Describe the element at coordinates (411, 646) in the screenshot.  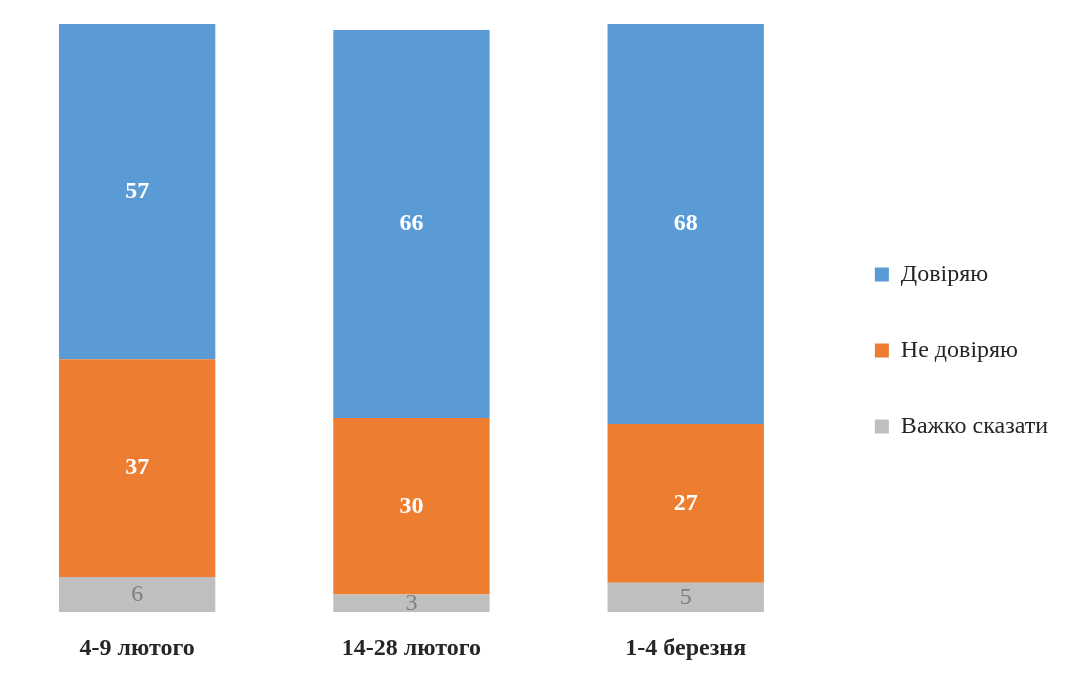
I see `x-tick-label: 14-28 лютого` at that location.